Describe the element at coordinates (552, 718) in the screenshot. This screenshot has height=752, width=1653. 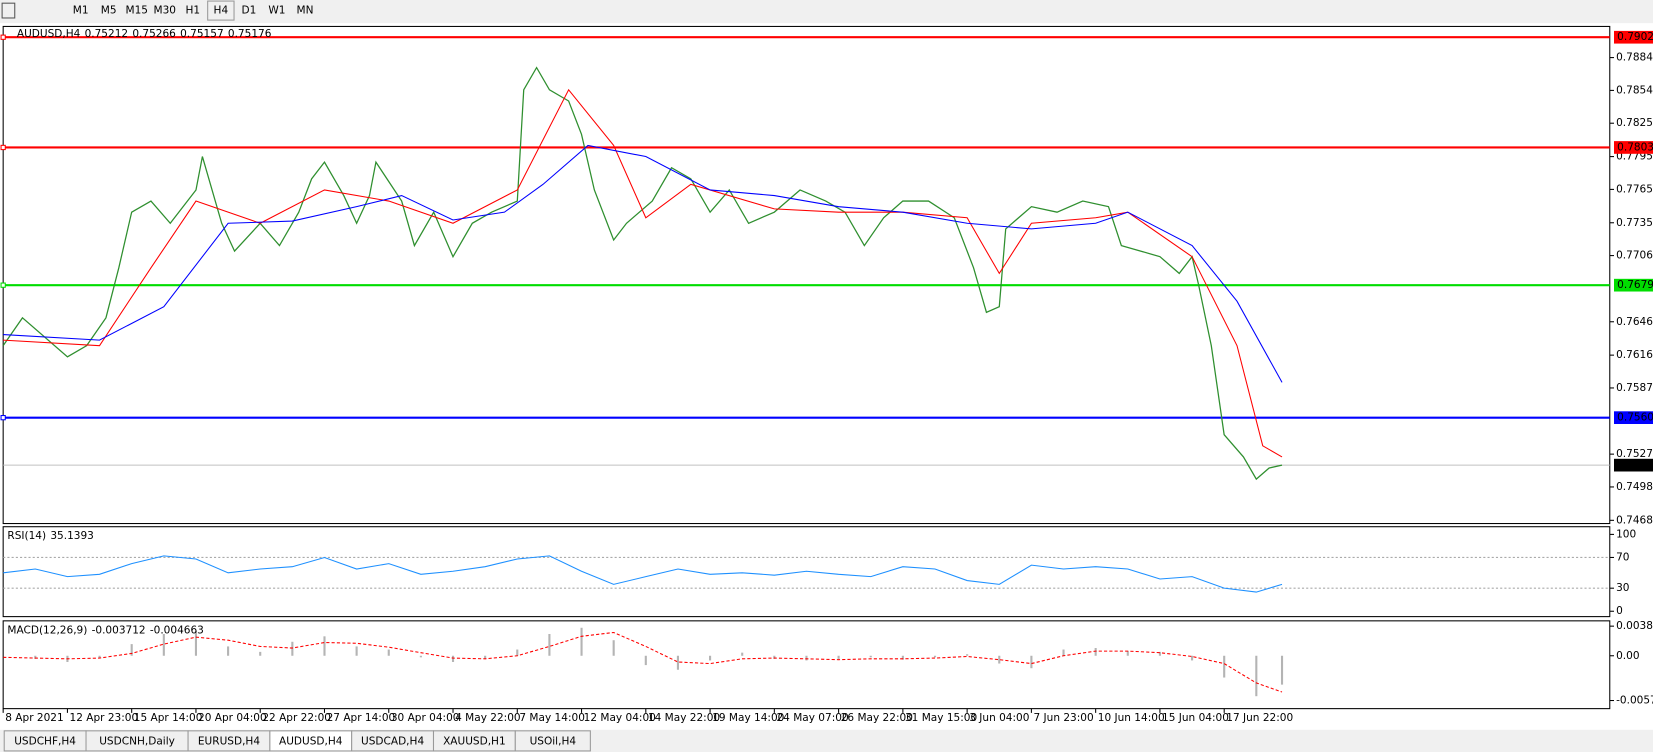
I see `x-tick-label: 7 May 14:00` at that location.